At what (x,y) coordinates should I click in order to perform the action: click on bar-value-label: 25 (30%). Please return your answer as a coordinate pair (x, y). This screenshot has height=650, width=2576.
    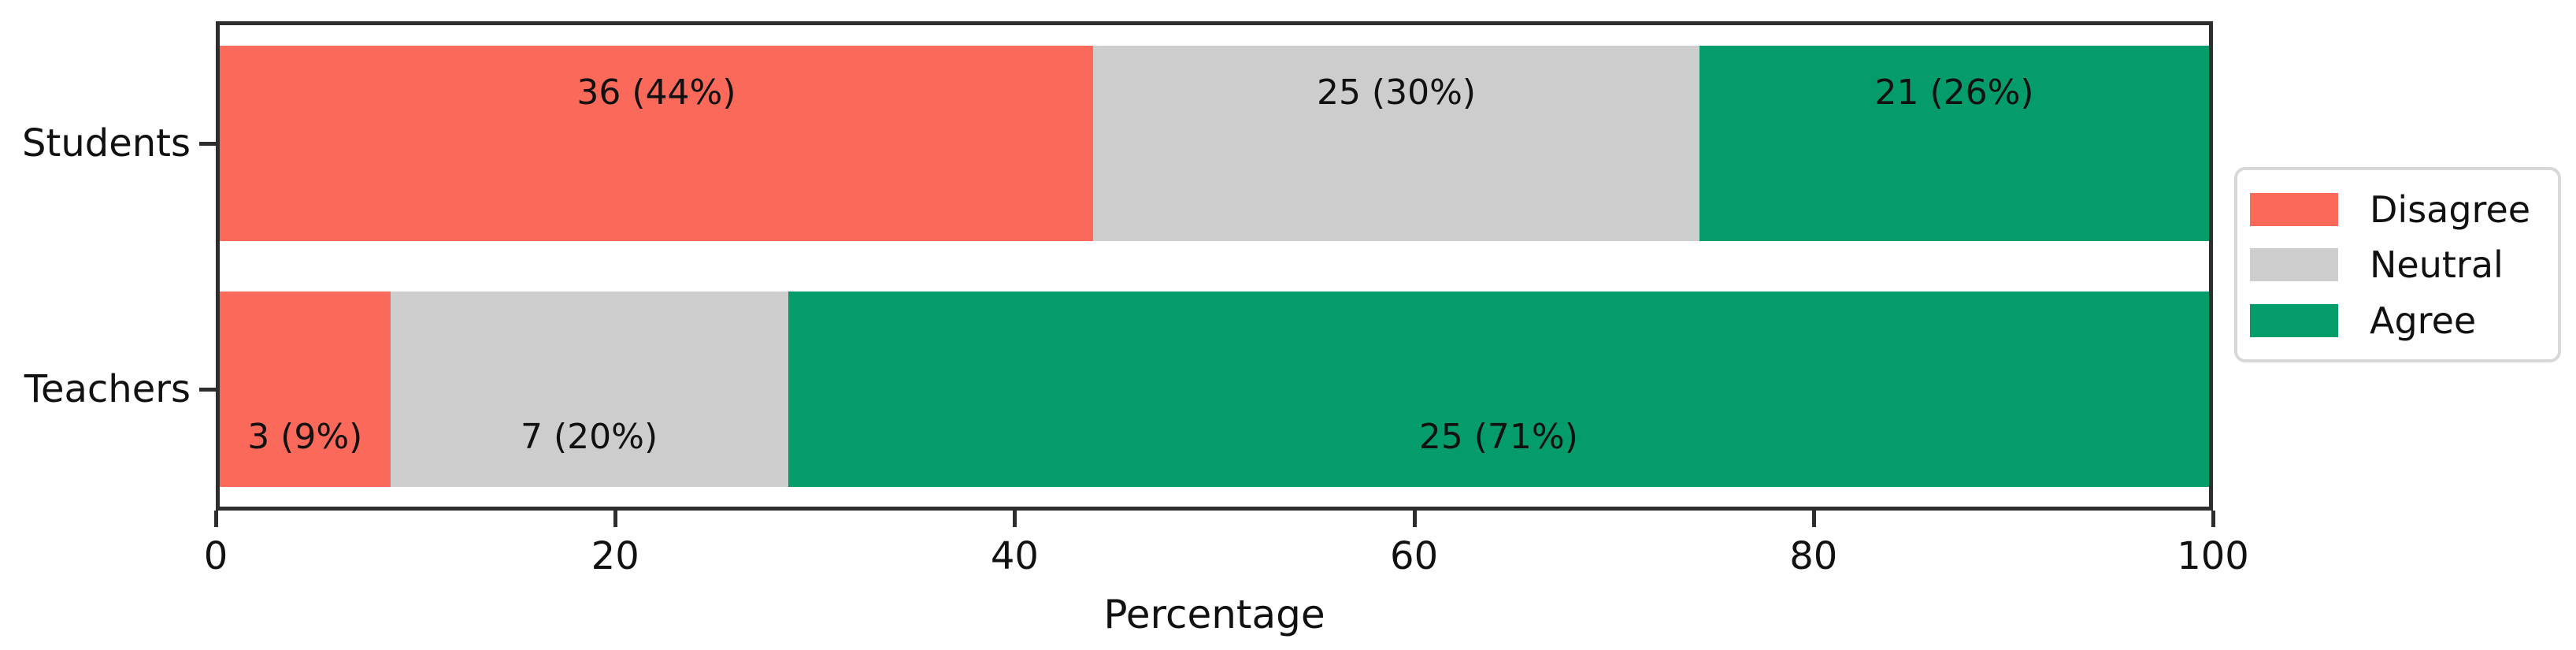
    Looking at the image, I should click on (1396, 92).